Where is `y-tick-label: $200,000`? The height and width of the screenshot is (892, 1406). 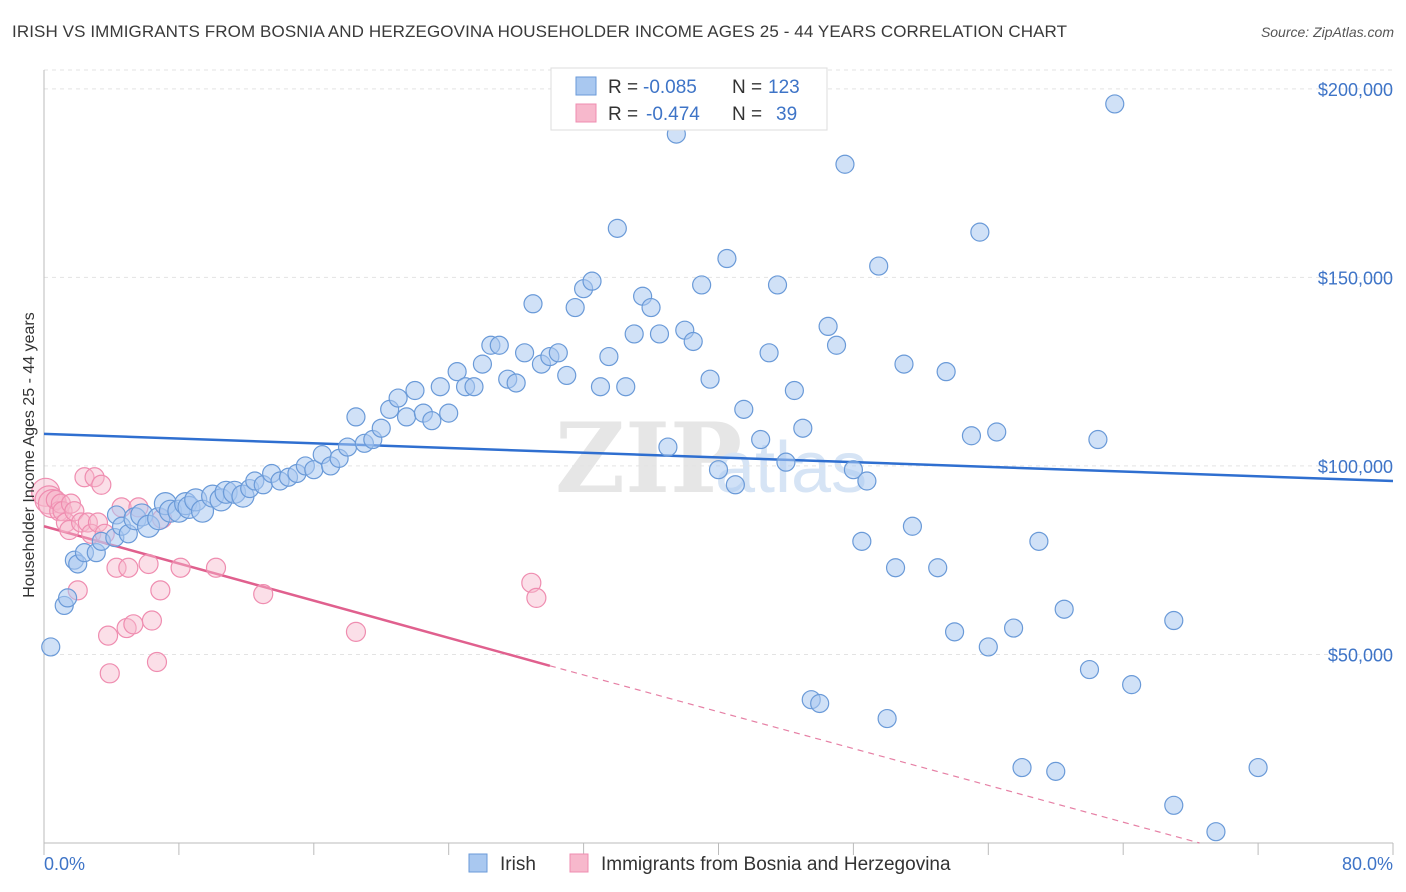 y-tick-label: $200,000 is located at coordinates (1355, 90).